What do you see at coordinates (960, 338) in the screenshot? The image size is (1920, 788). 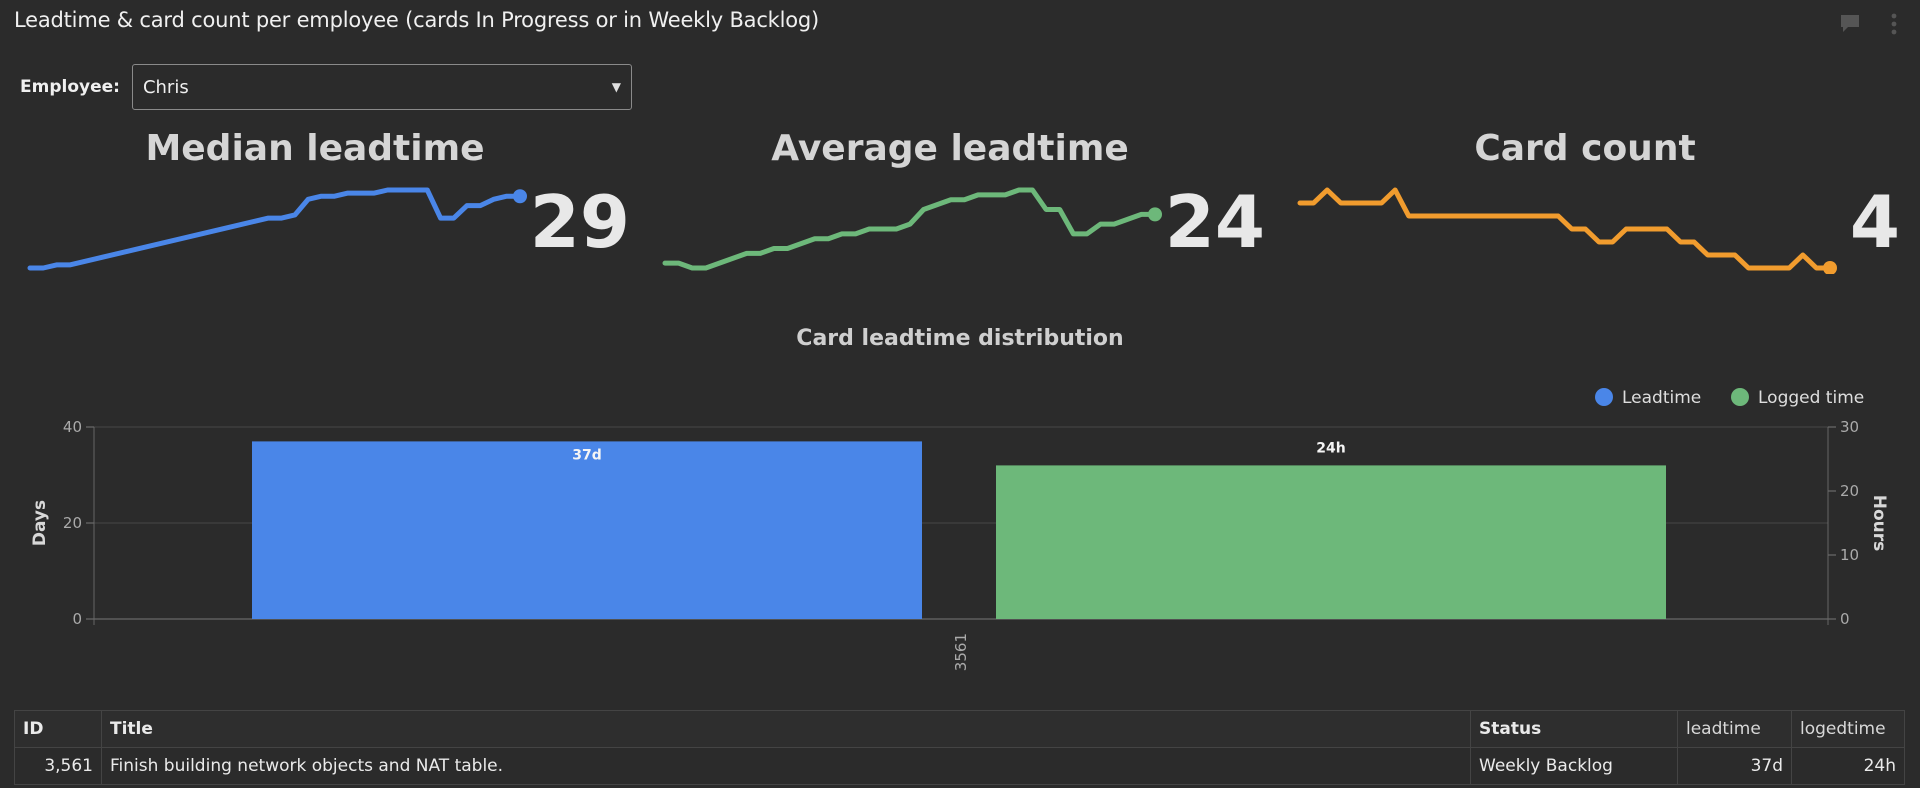 I see `distribution-title: Card leadtime distribution` at bounding box center [960, 338].